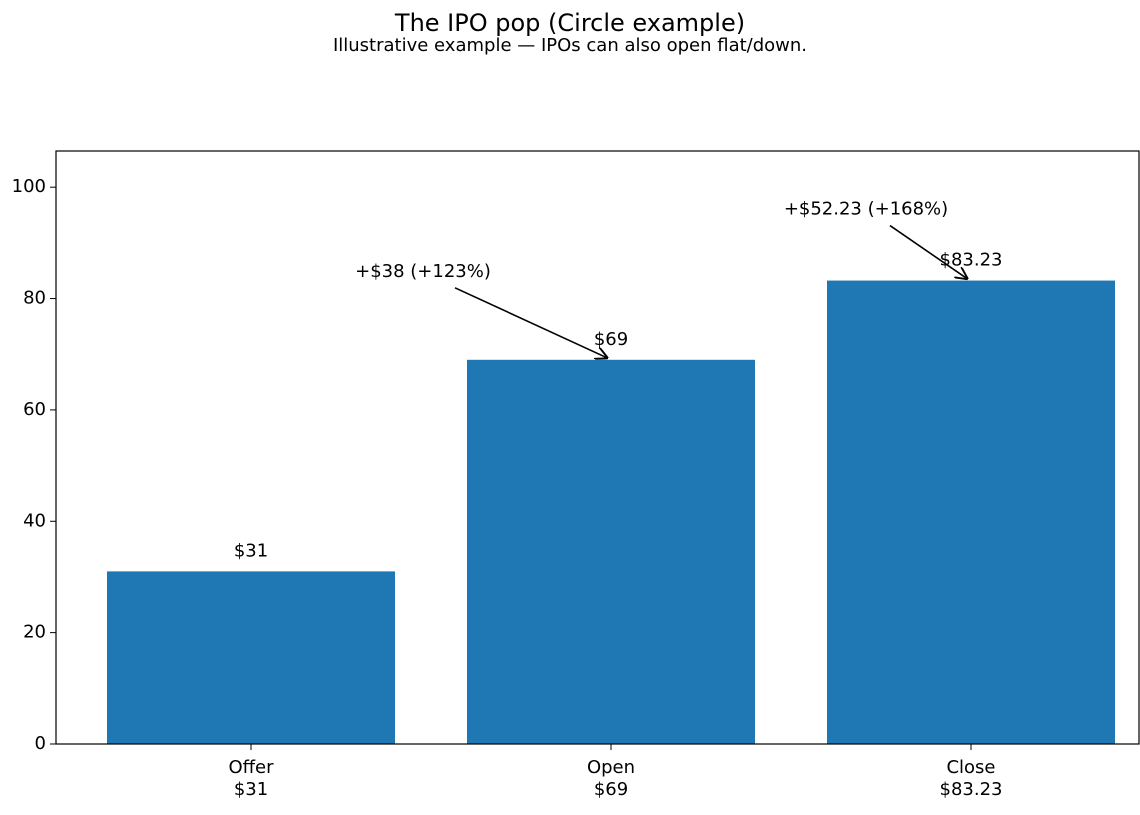 This screenshot has height=815, width=1140. I want to click on x-tick-sublabel: $83.23, so click(971, 789).